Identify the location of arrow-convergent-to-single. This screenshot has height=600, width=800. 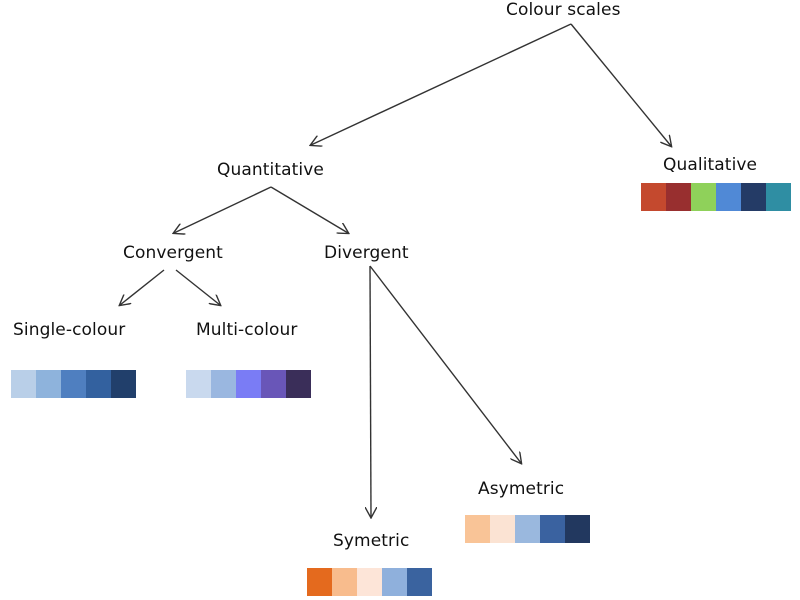
(142, 287).